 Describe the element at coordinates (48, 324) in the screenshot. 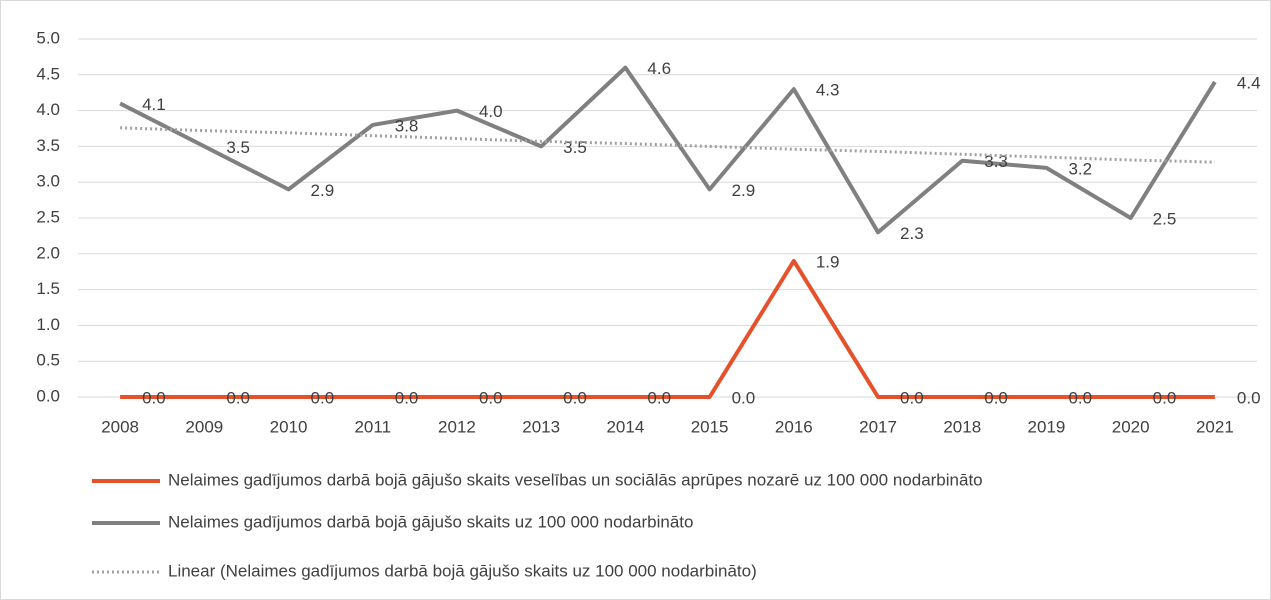

I see `y-tick-label: 1.0` at that location.